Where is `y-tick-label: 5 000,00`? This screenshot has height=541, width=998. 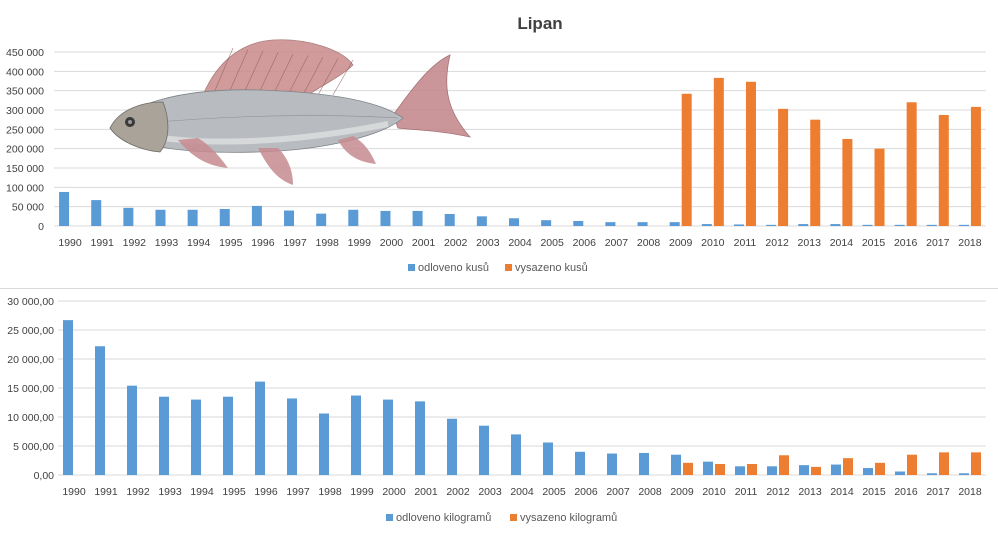
y-tick-label: 5 000,00 is located at coordinates (33, 447).